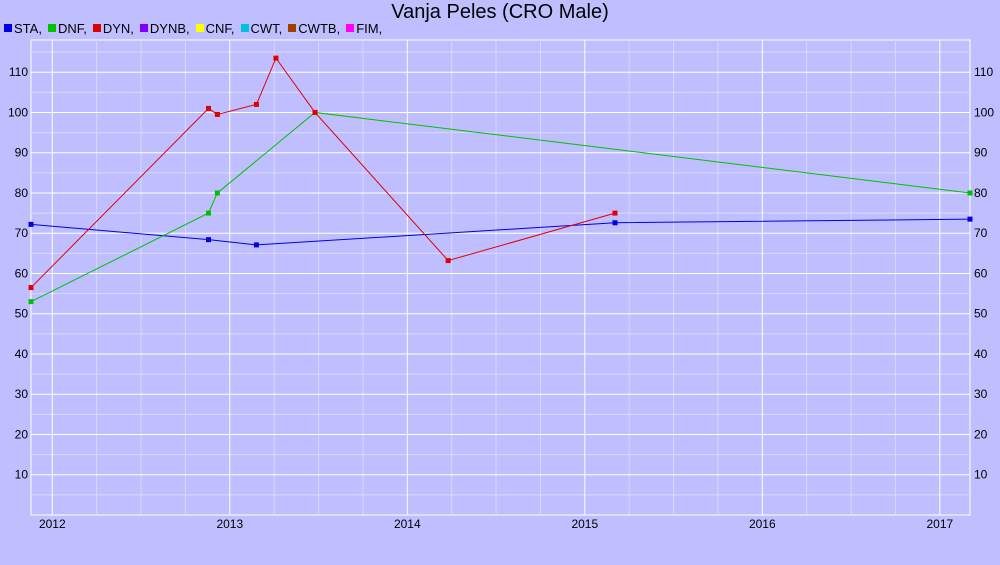 This screenshot has width=1000, height=565. Describe the element at coordinates (22, 193) in the screenshot. I see `y-tick-label-left: 80` at that location.